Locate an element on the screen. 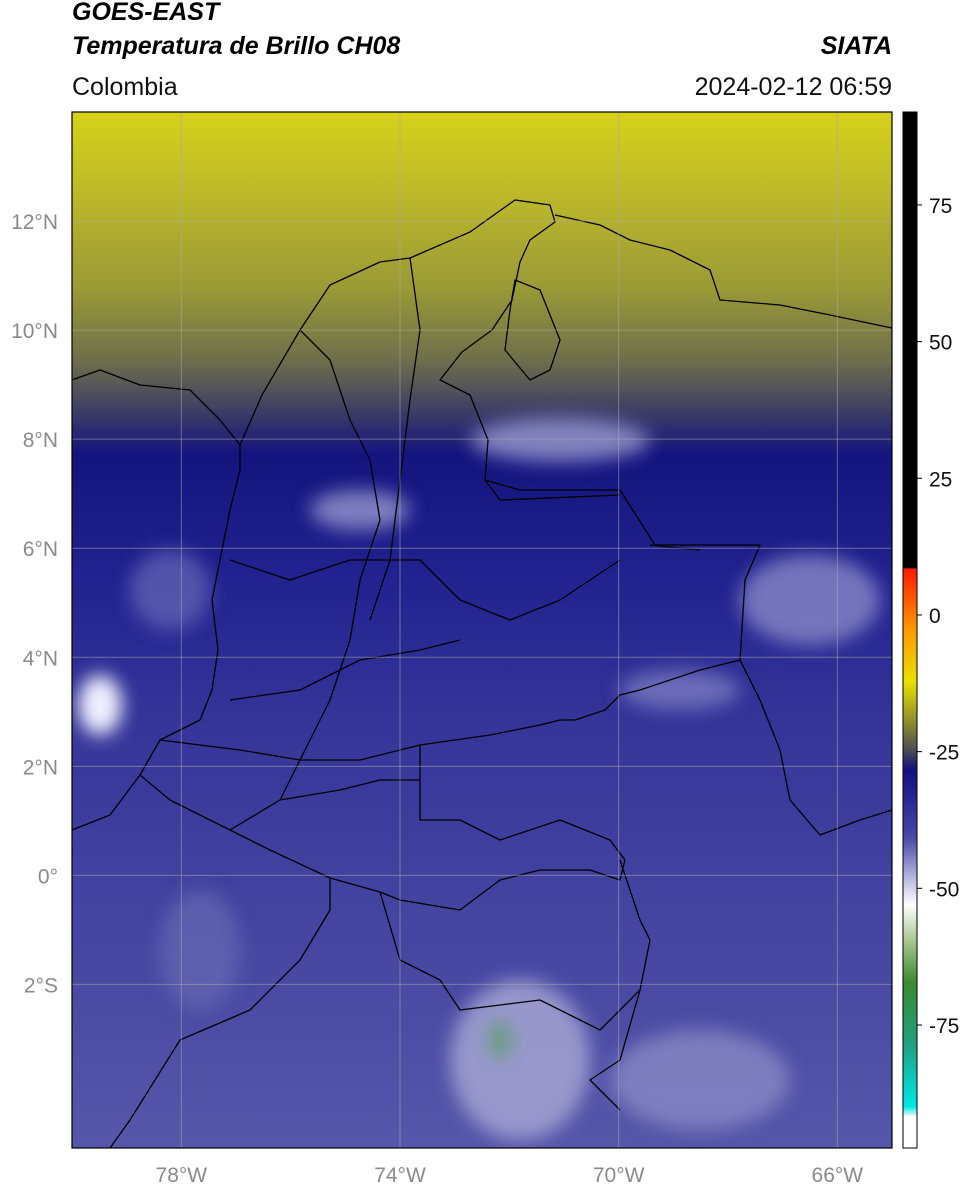 The image size is (966, 1195). colorbar is located at coordinates (910, 630).